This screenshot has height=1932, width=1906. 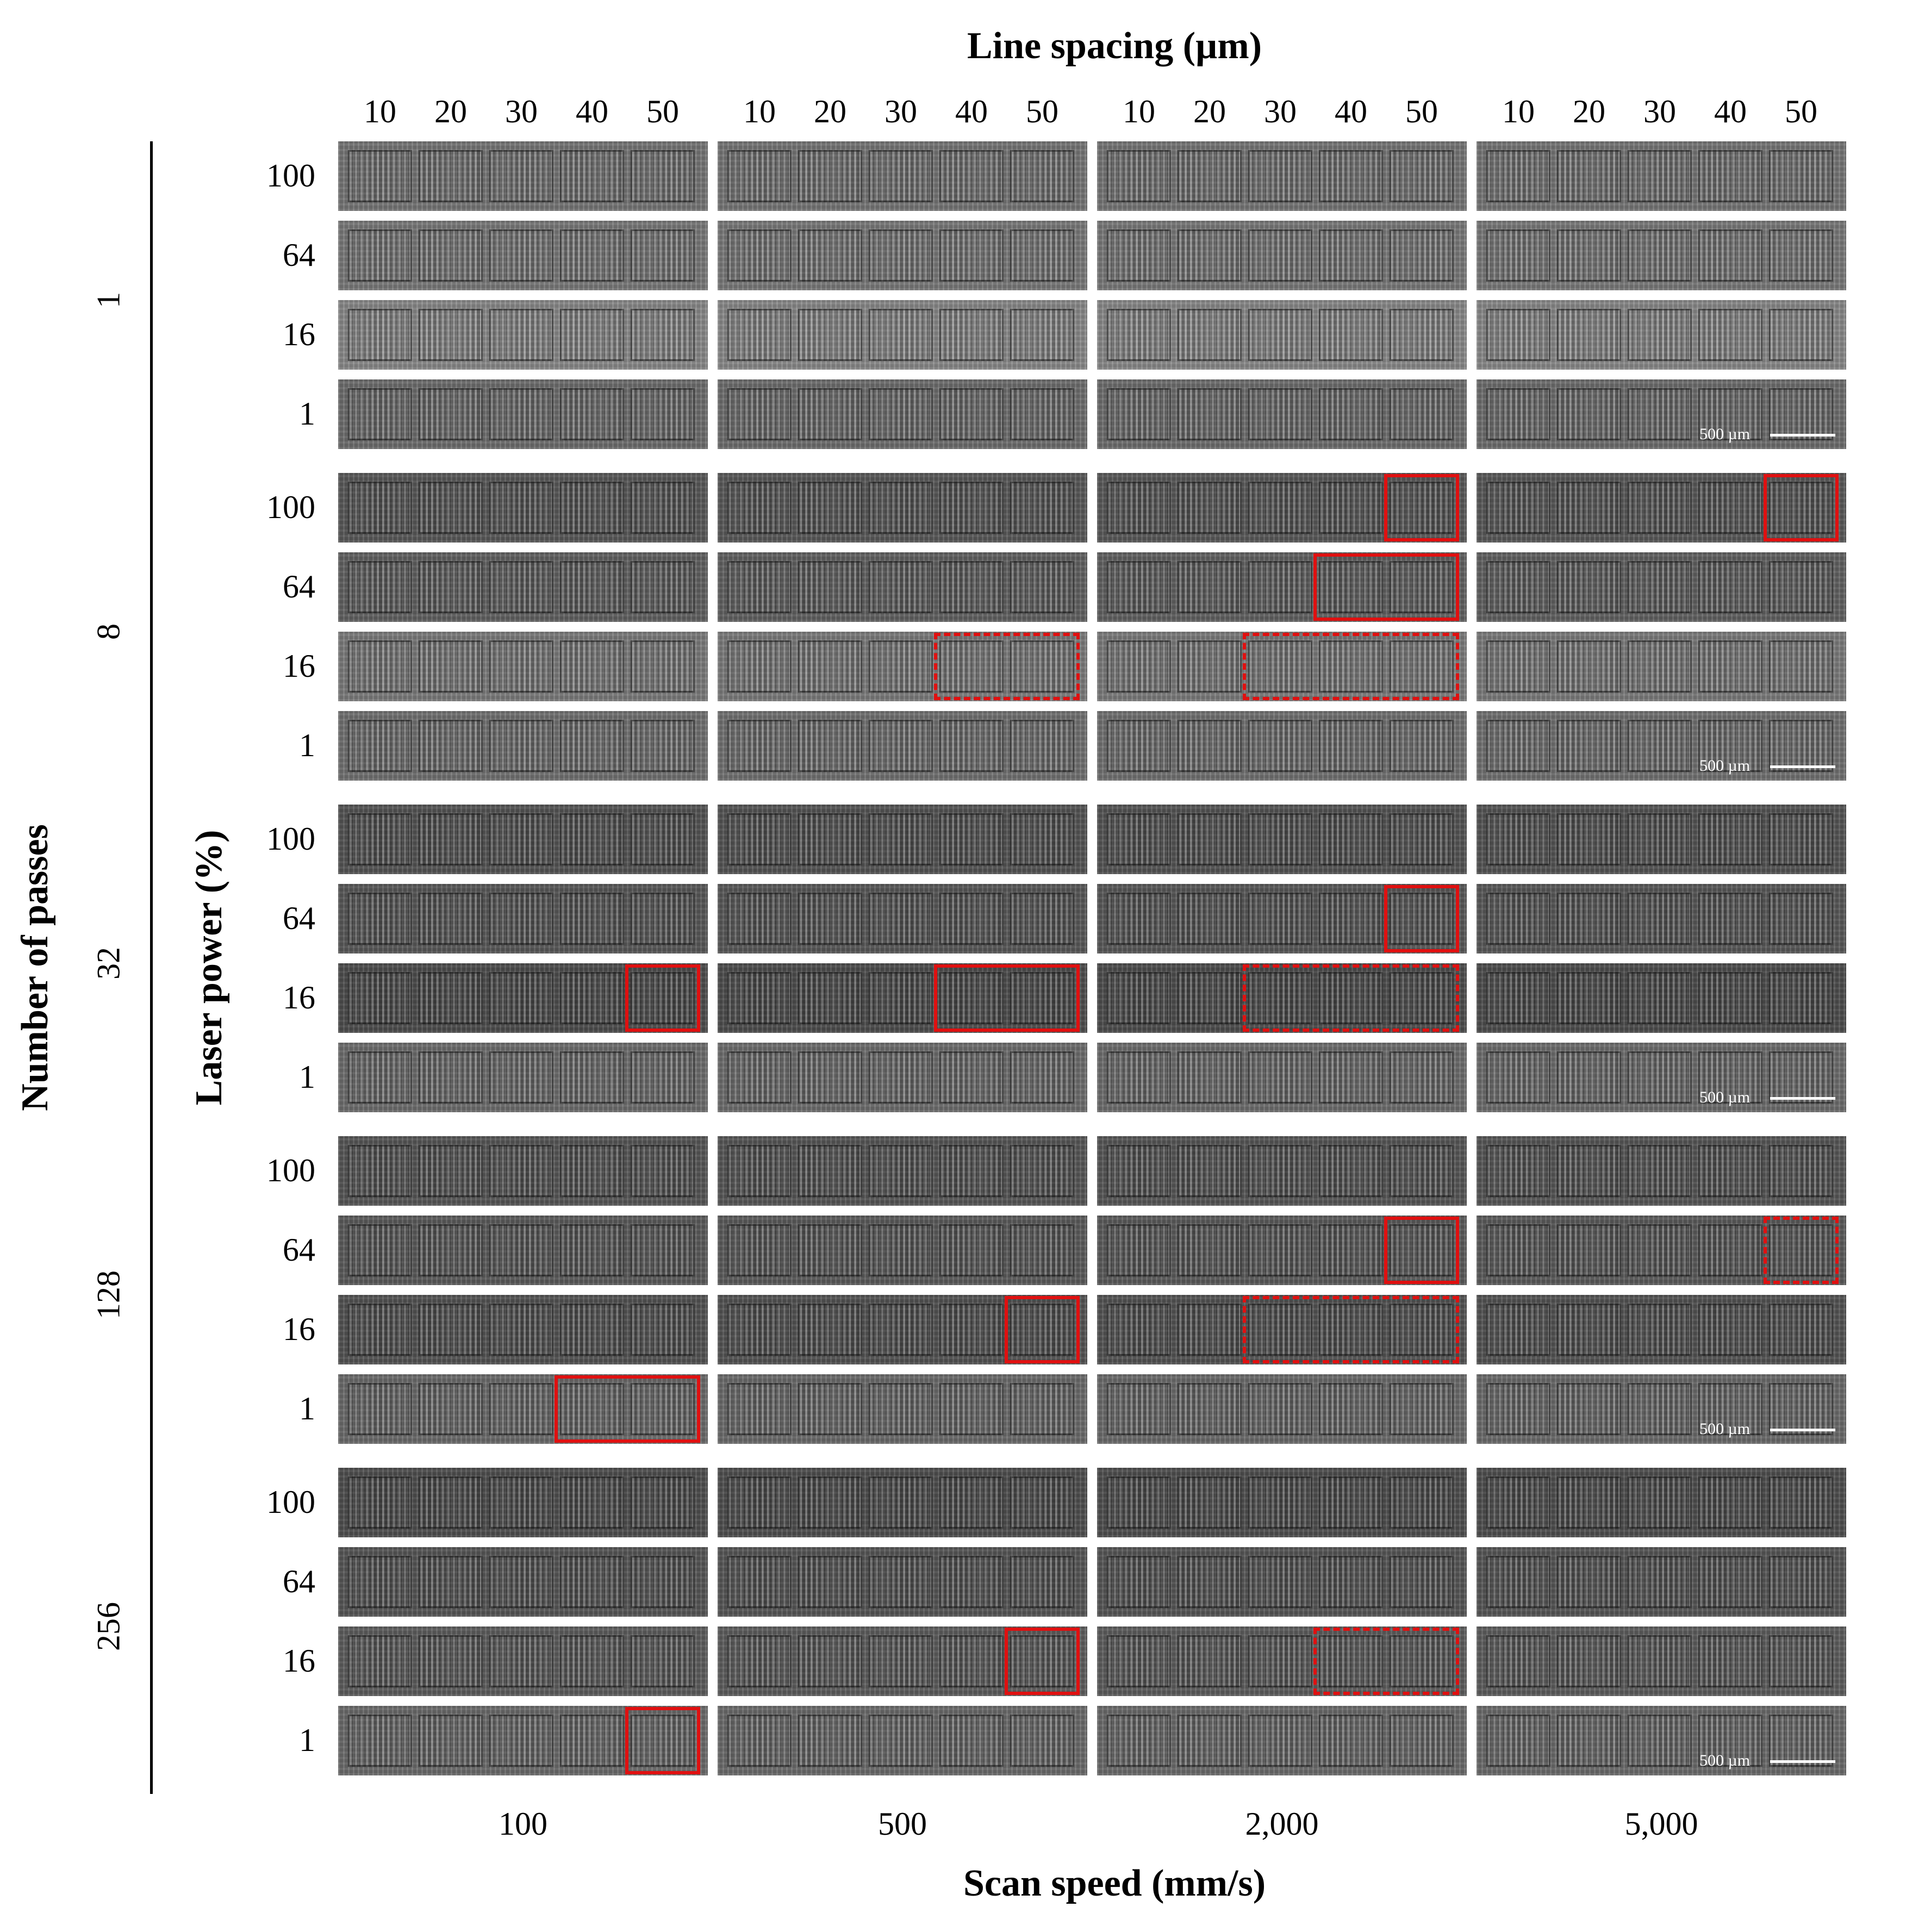 I want to click on laser-power-label: 100, so click(x=290, y=1502).